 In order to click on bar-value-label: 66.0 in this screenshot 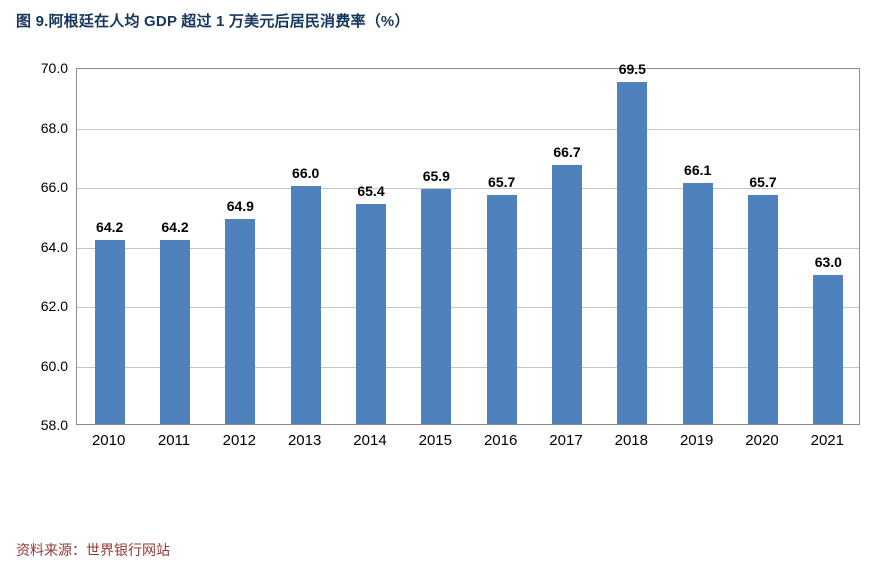, I will do `click(306, 173)`.